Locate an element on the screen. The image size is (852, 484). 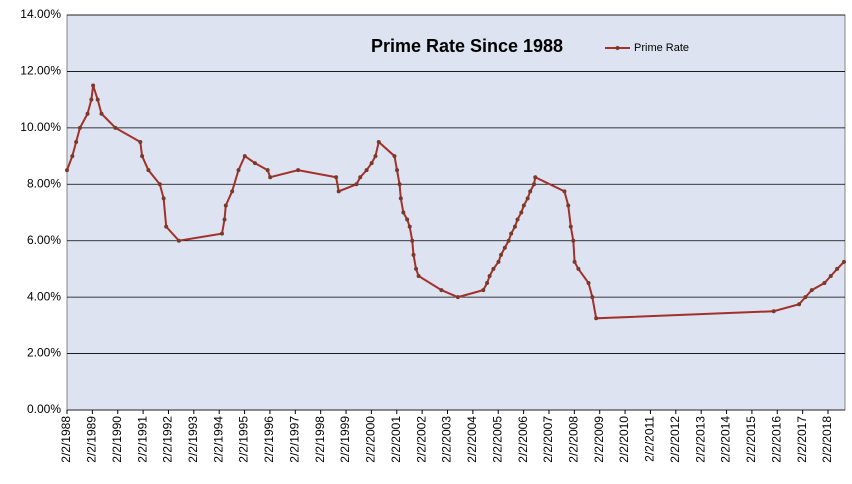
x-tick-label: 2/2/1988 is located at coordinates (66, 439).